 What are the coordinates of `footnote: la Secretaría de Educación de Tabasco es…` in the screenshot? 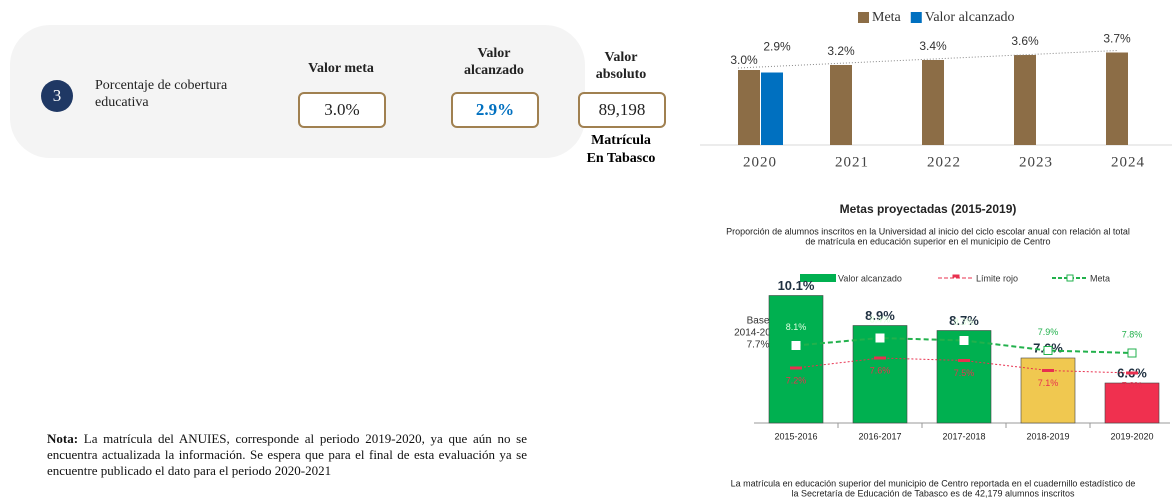 It's located at (933, 493).